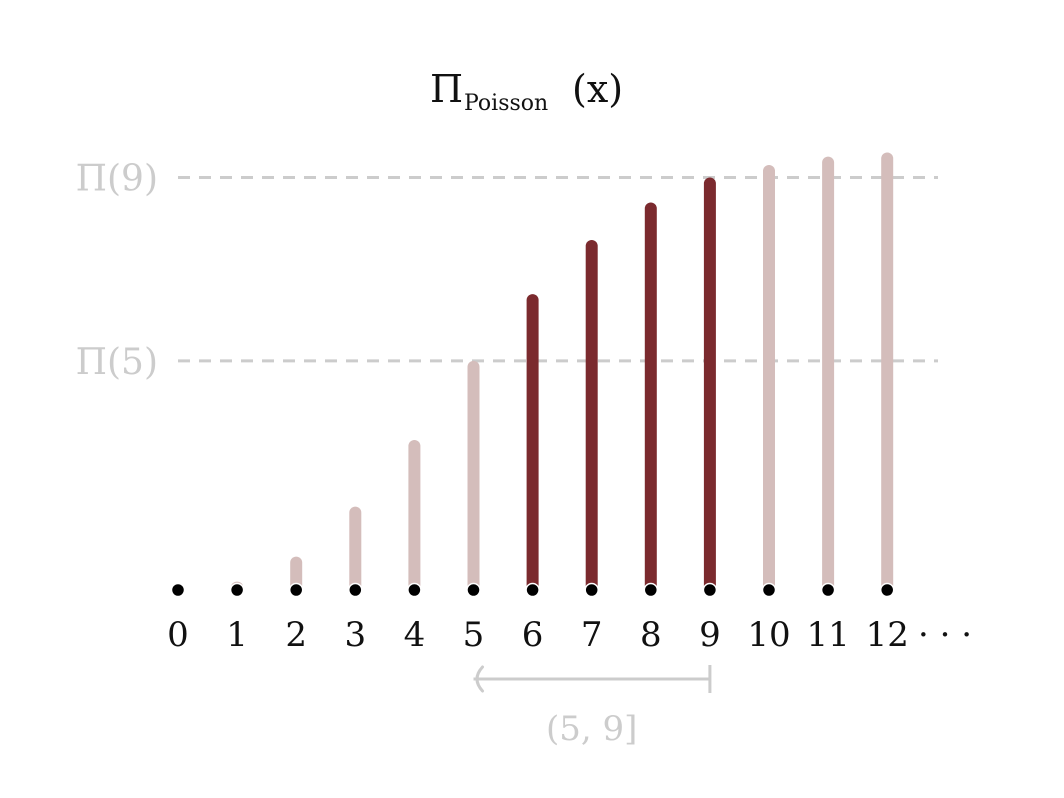 The image size is (1064, 798). I want to click on interval-label: (5, 9], so click(591, 729).